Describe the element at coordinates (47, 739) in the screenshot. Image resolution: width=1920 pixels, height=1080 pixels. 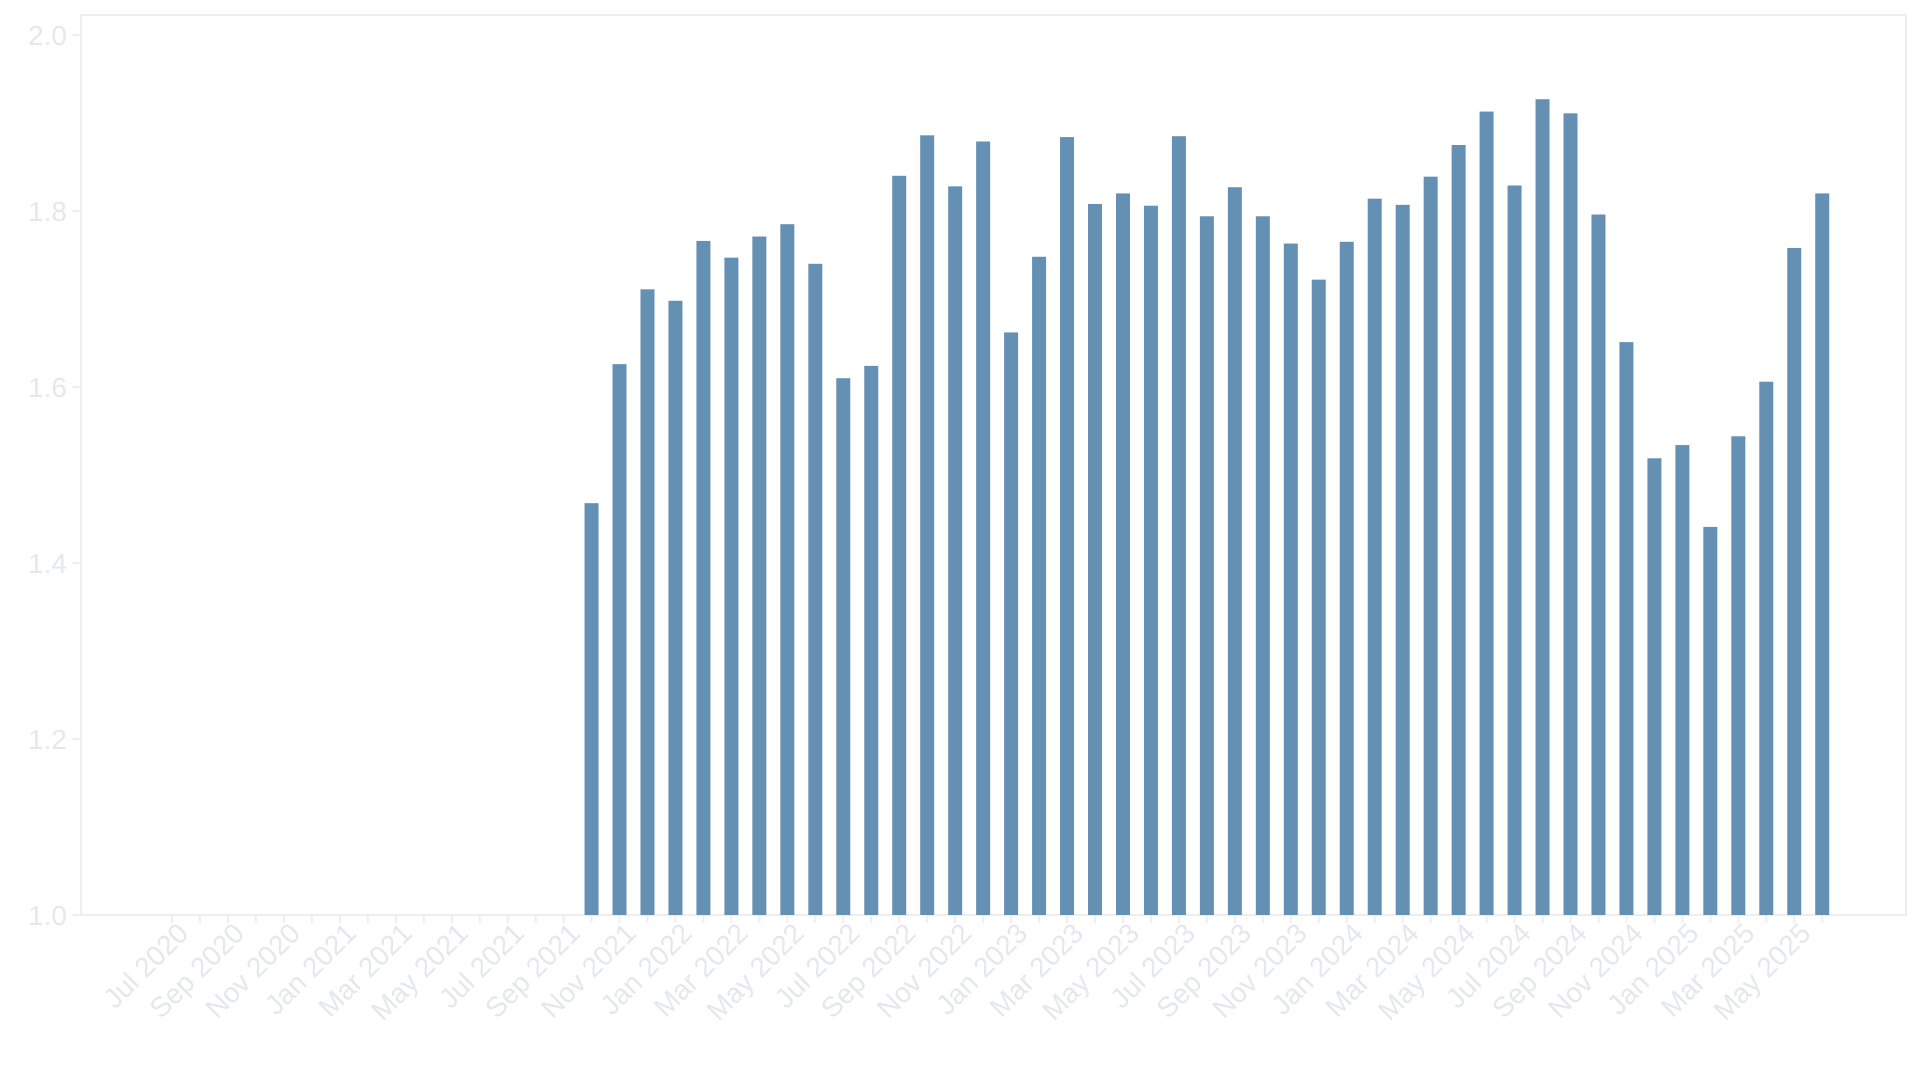
I see `y-tick-label: 1.2` at that location.